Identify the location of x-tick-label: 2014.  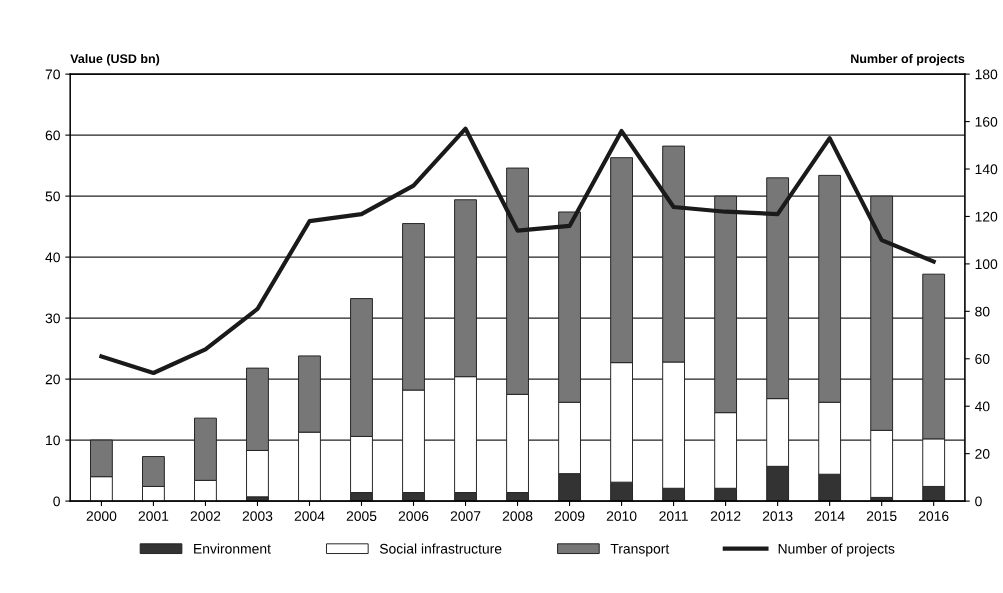
(829, 516).